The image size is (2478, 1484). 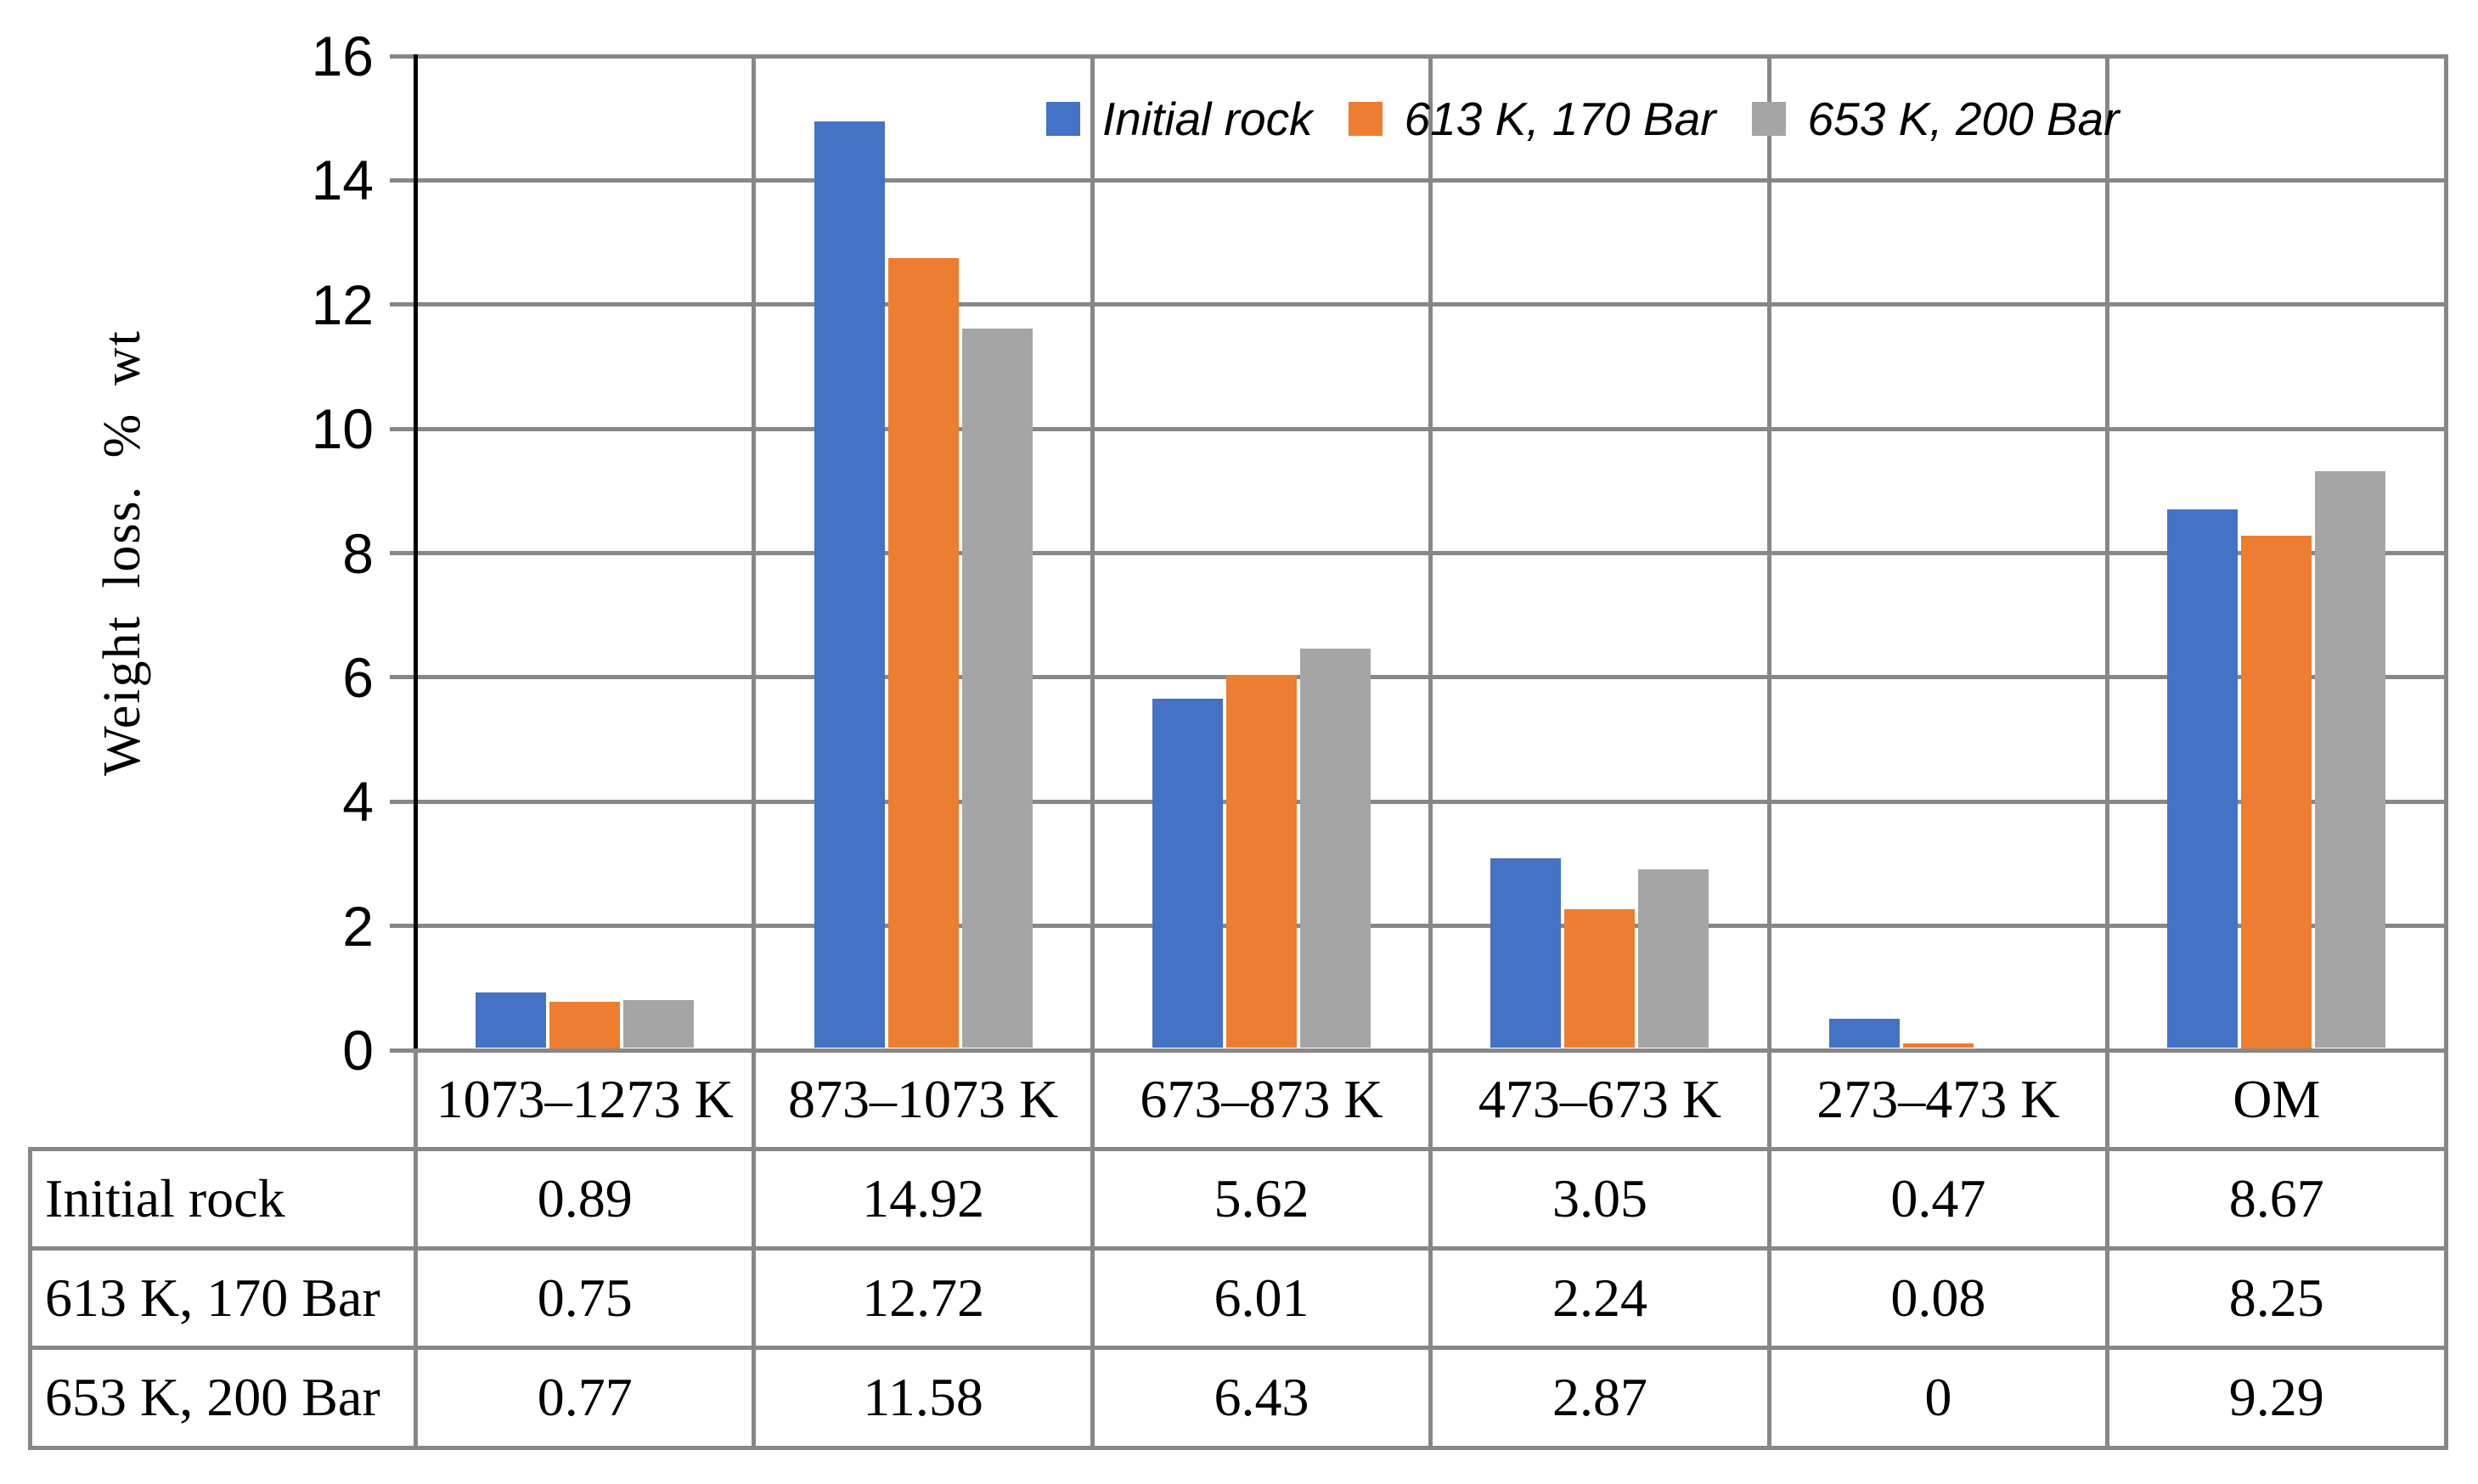 I want to click on legend-item: Initial rock, so click(x=1180, y=119).